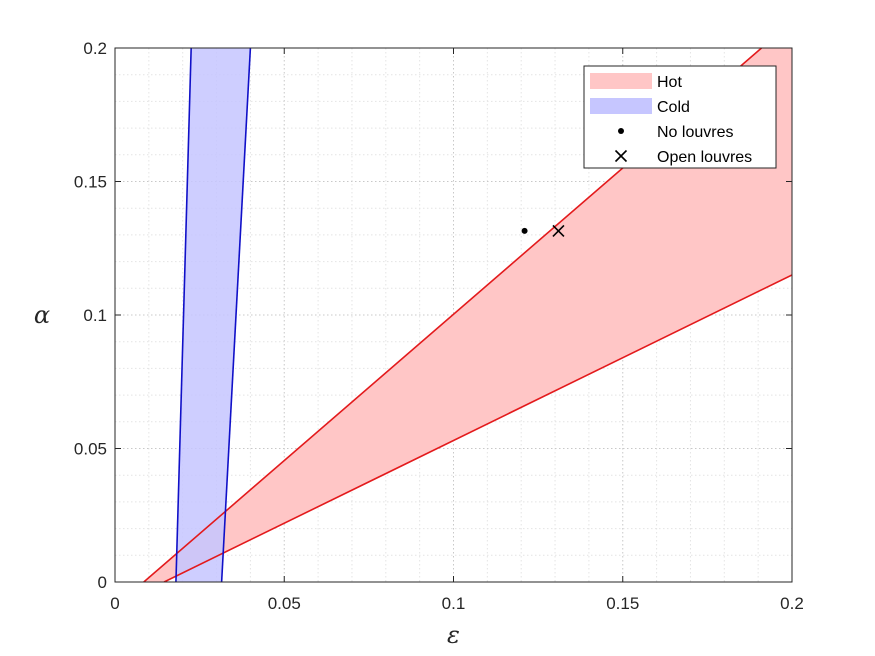 Image resolution: width=875 pixels, height=656 pixels. Describe the element at coordinates (669, 82) in the screenshot. I see `legend-hot-label: Hot` at that location.